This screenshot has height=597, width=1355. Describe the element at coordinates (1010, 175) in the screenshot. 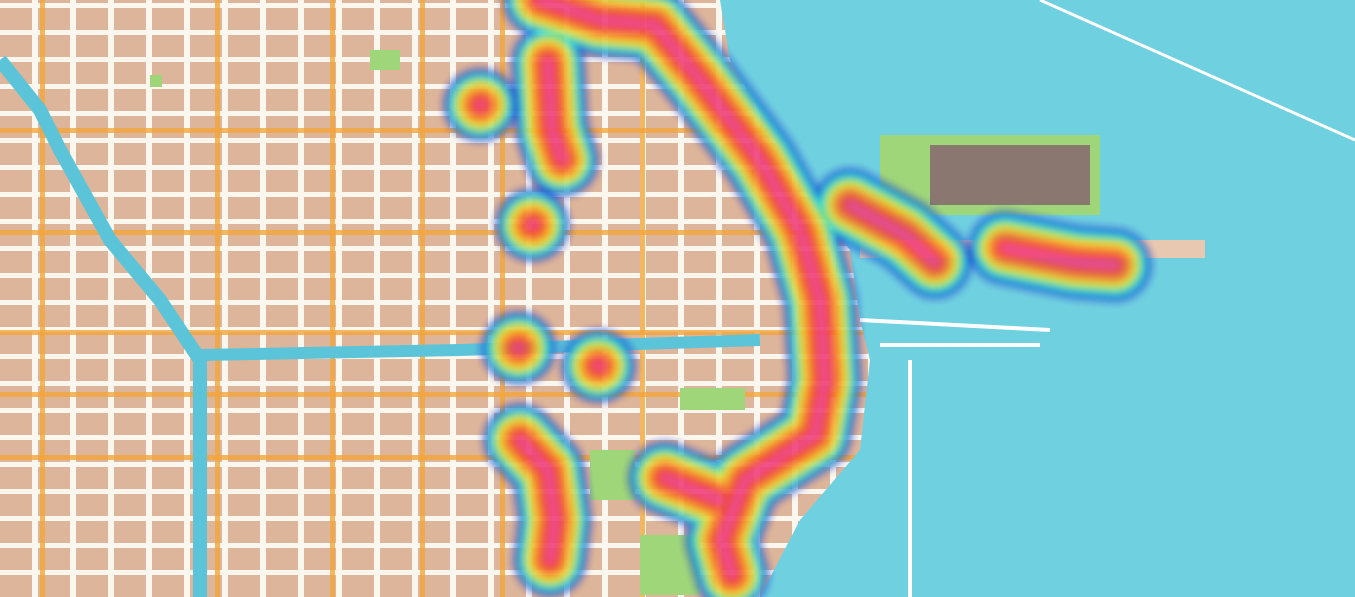

I see `navy-pier-building` at that location.